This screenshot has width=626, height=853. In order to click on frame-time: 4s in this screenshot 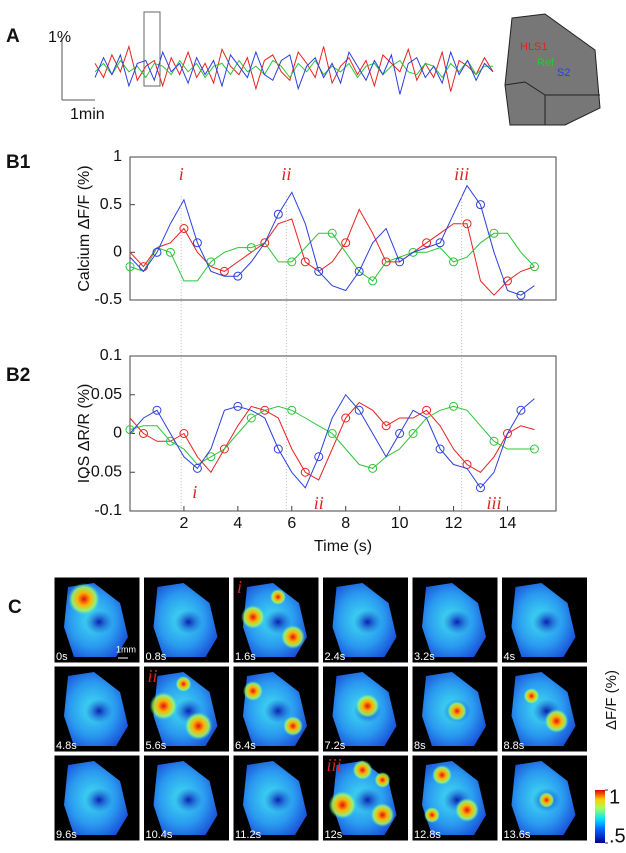, I will do `click(510, 657)`.